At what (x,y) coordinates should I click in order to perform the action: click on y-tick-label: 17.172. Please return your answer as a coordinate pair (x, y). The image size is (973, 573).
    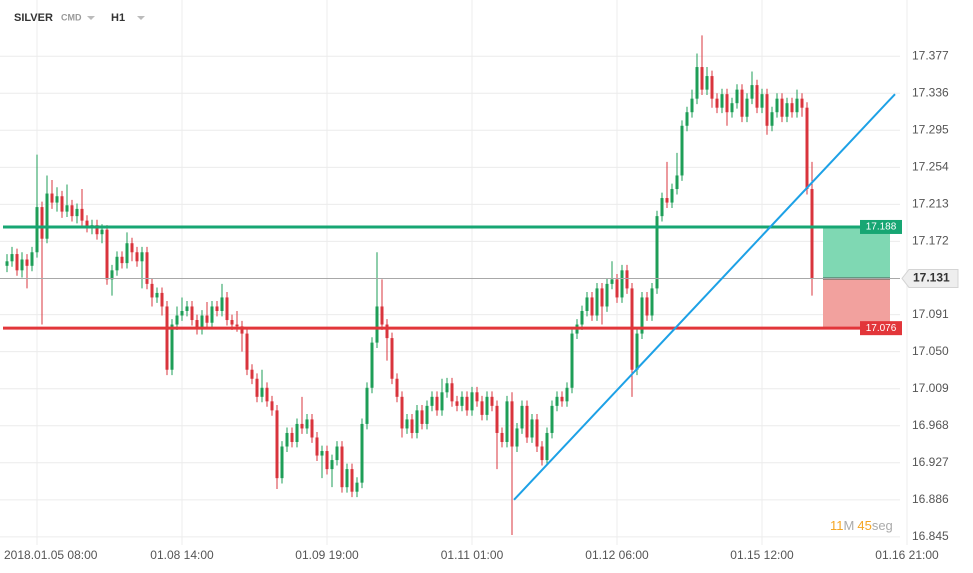
    Looking at the image, I should click on (930, 241).